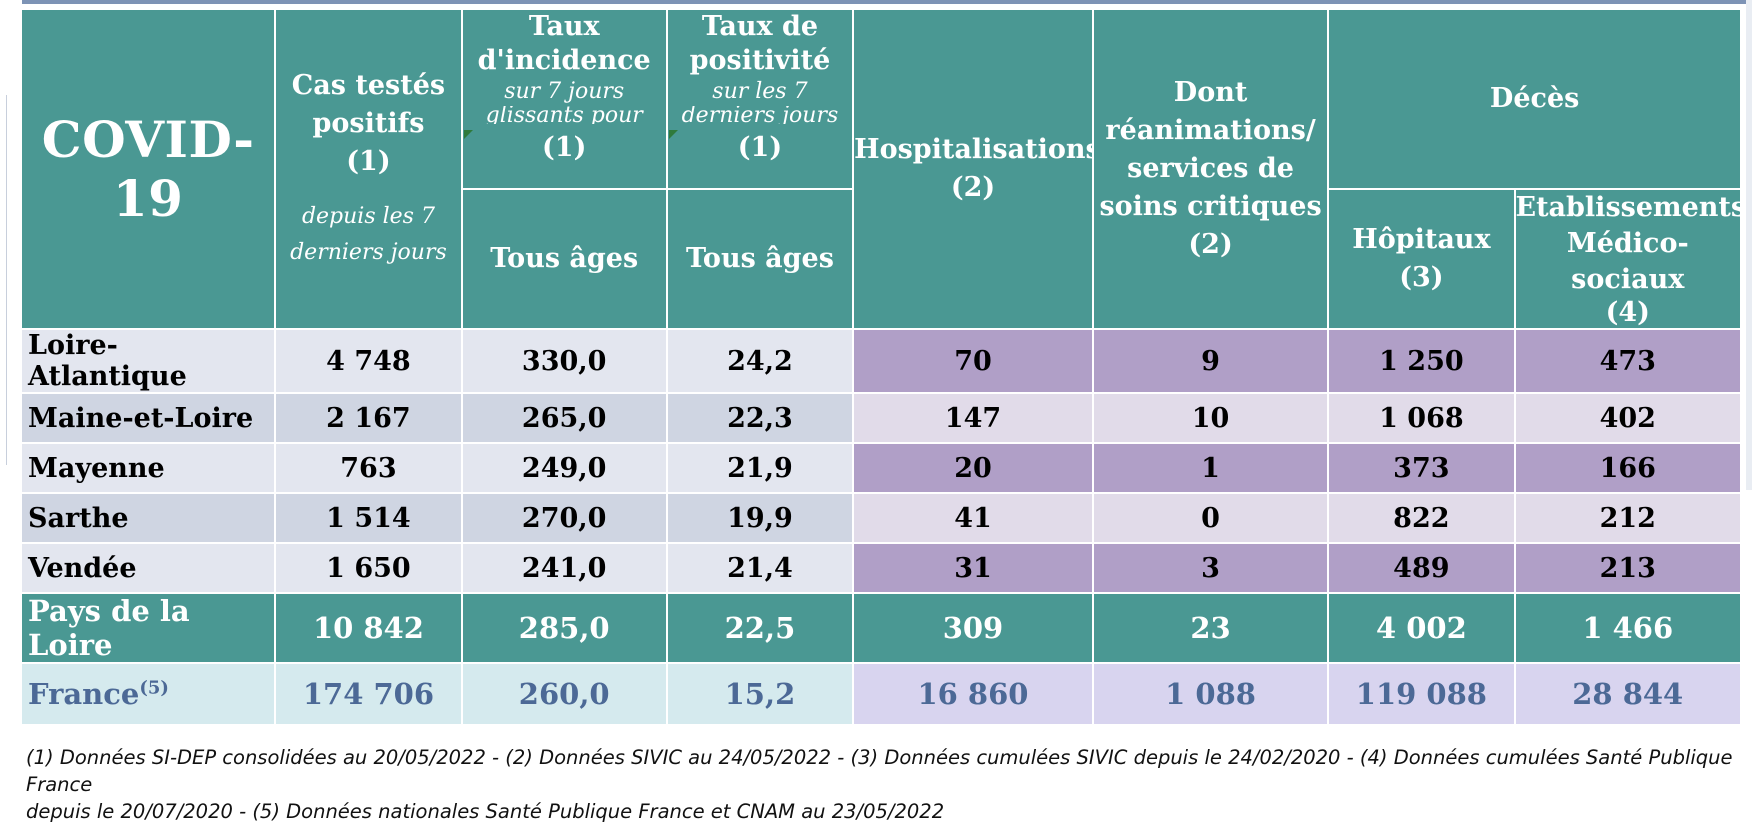  I want to click on cell-hosp: 41, so click(973, 518).